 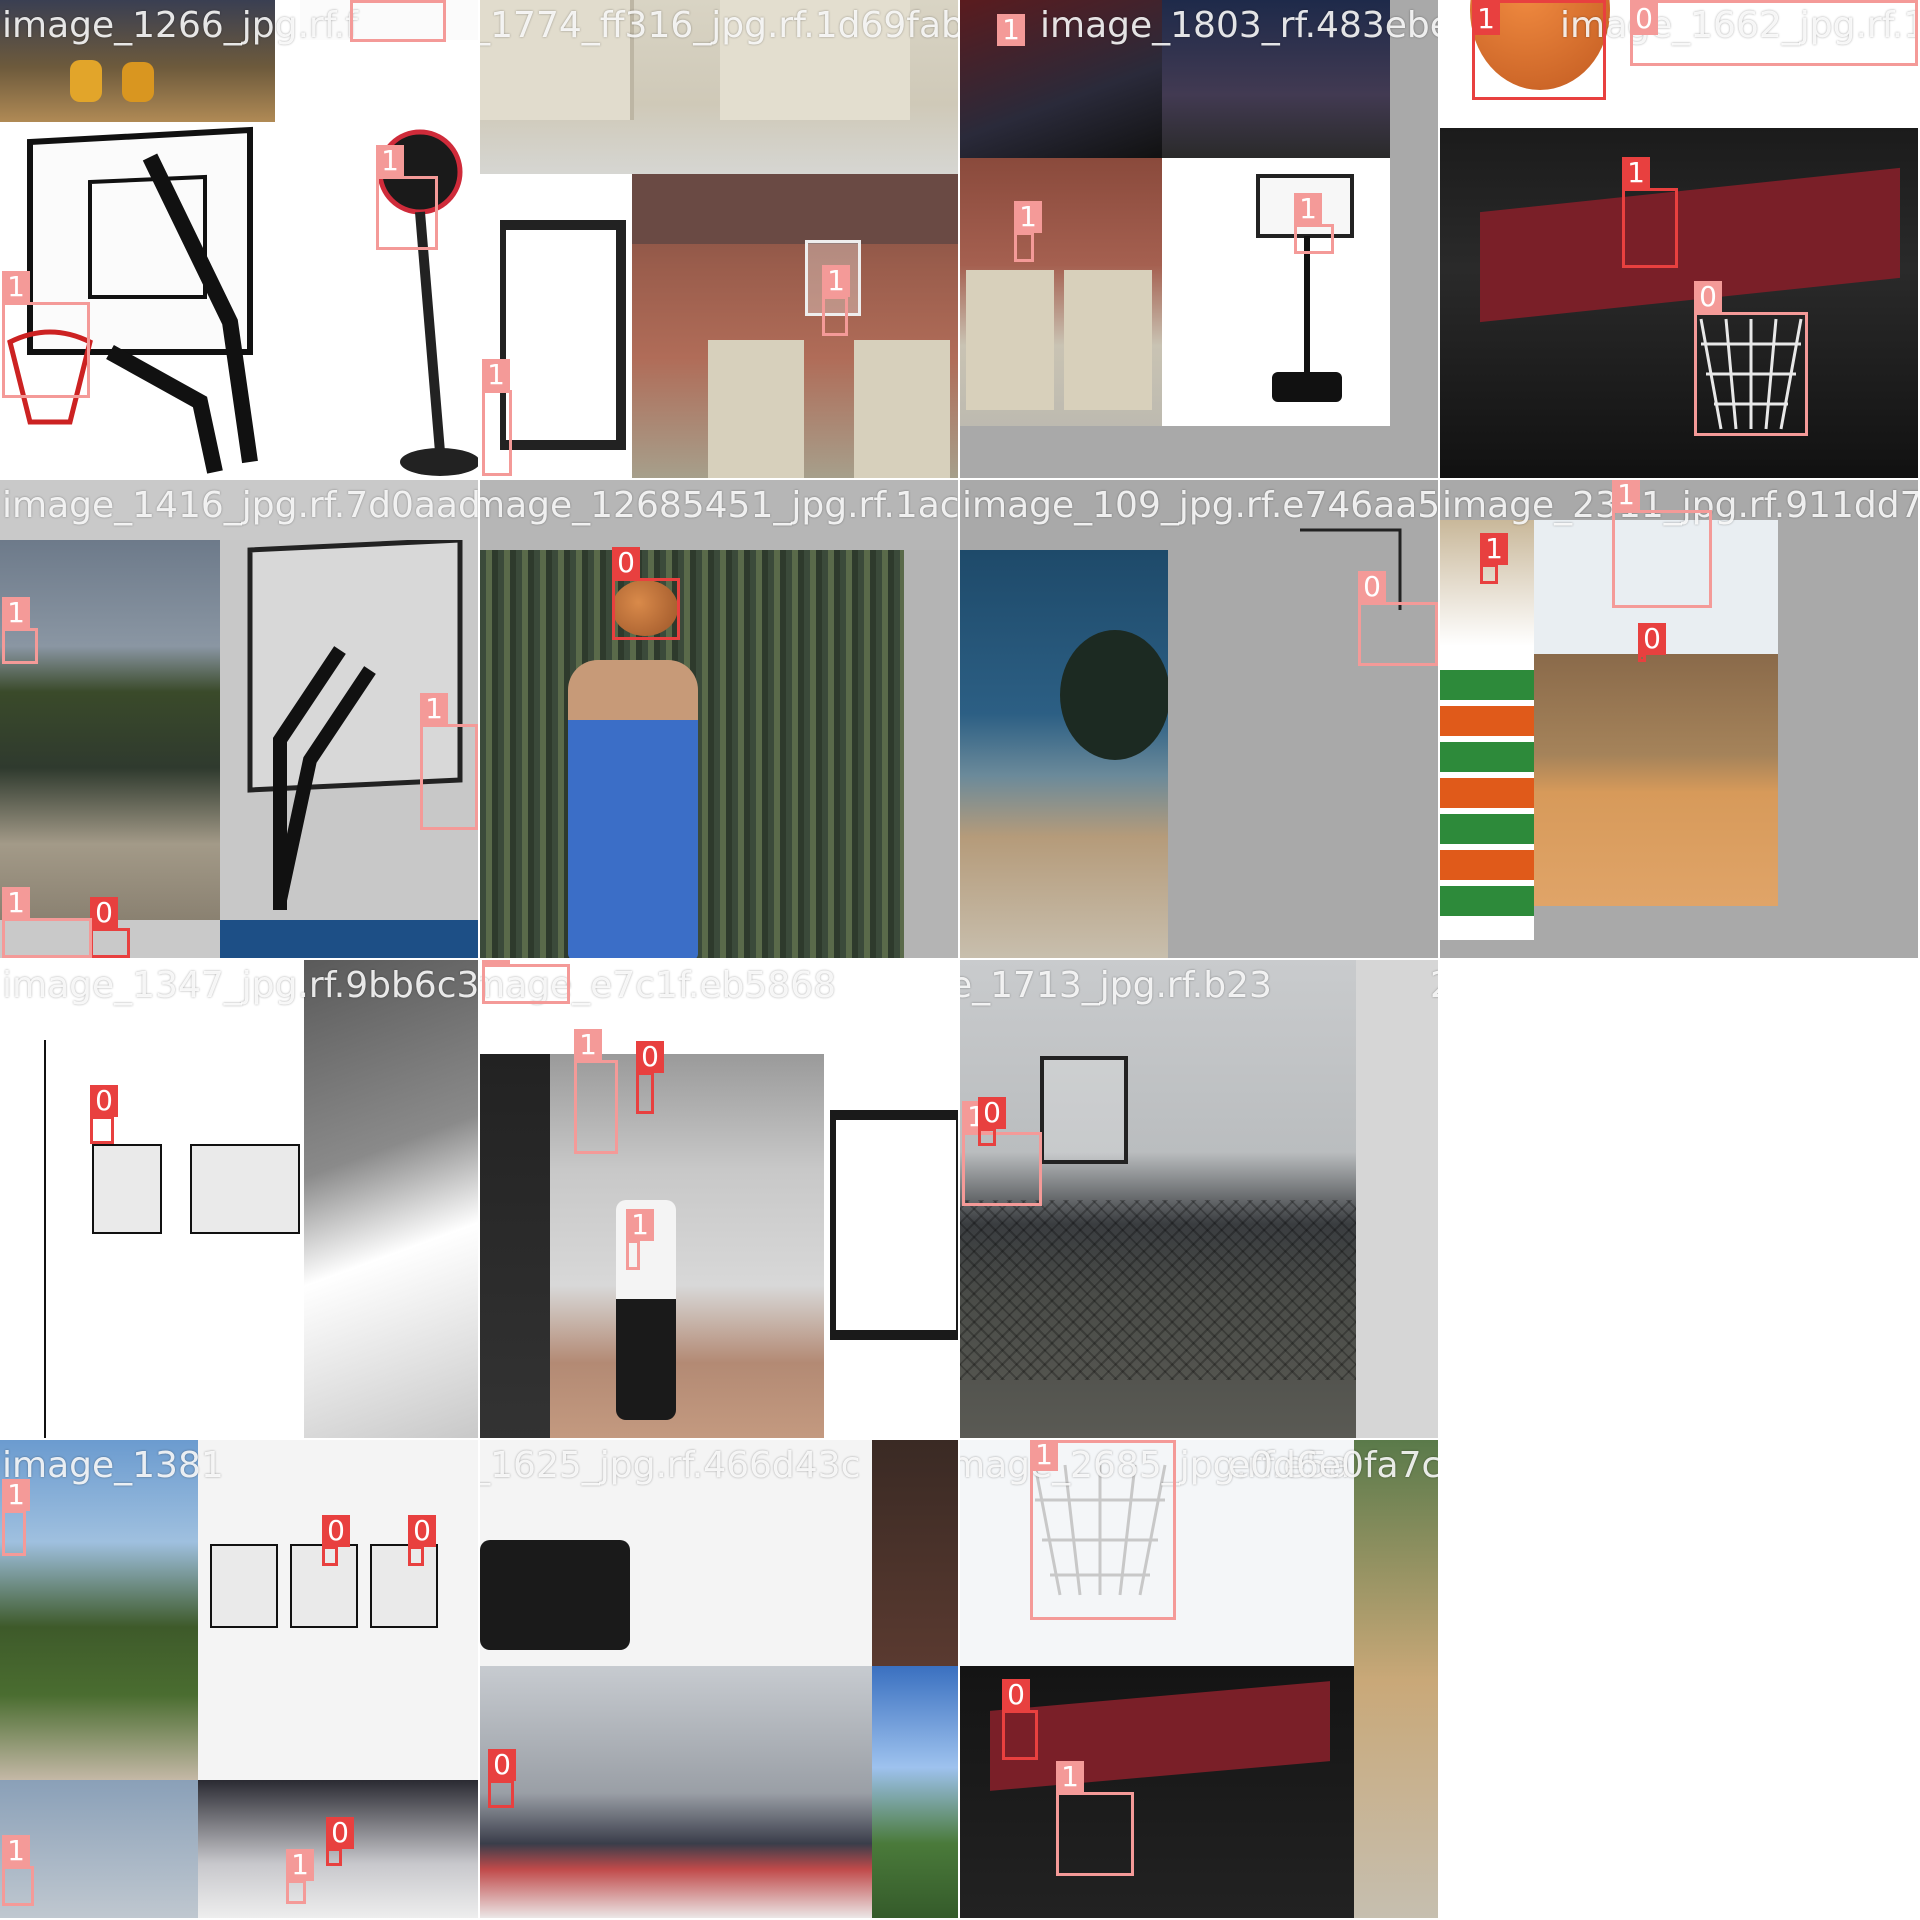 I want to click on frame-shape, so click(x=563, y=335).